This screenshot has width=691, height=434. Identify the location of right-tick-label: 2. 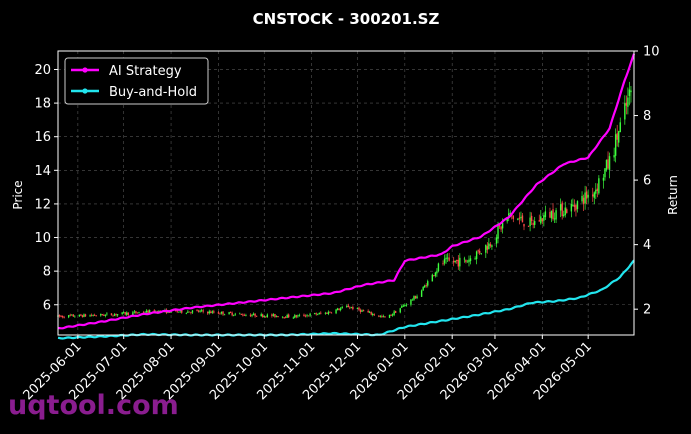
(647, 310).